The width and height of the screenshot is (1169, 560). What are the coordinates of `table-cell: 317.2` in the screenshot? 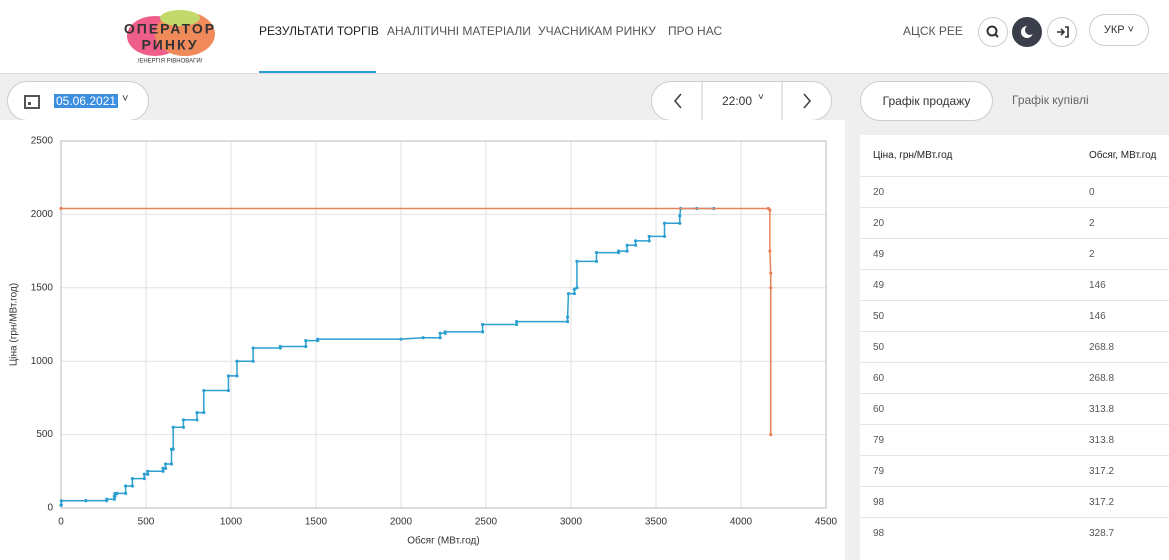 It's located at (1102, 502).